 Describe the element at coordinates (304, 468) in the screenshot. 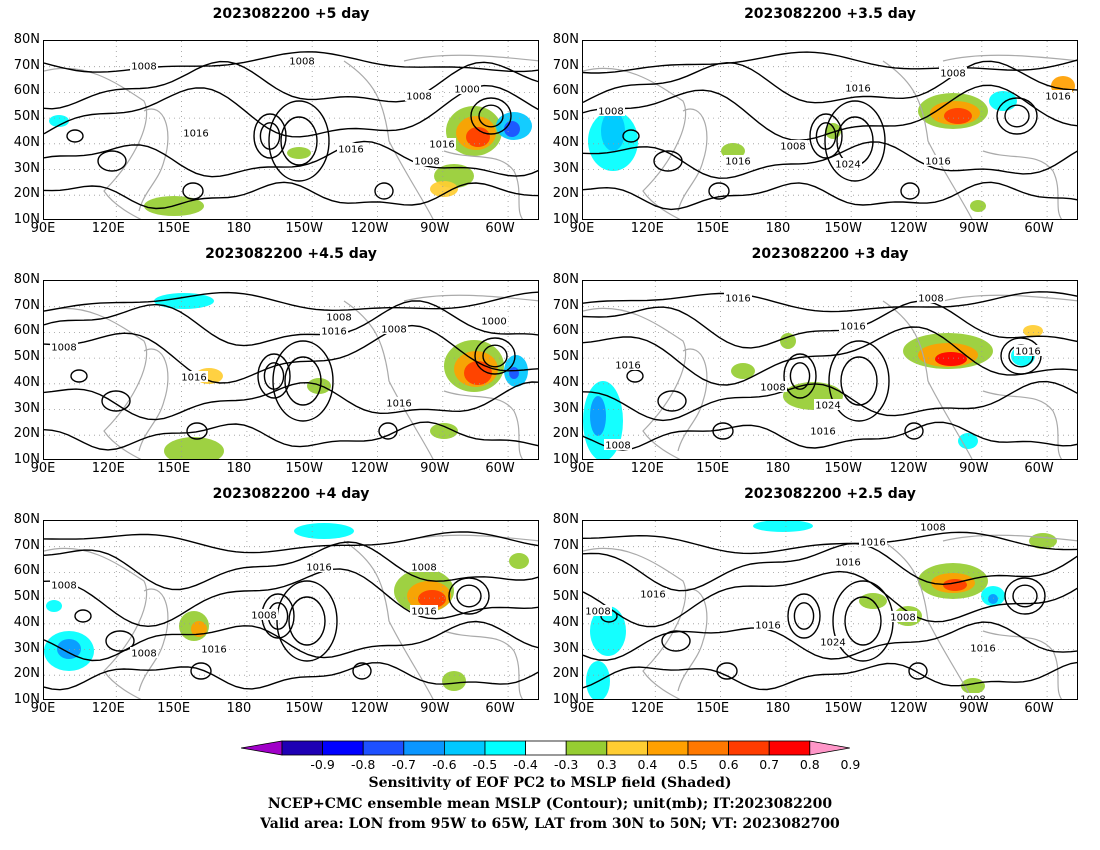

I see `lon-tick-label: 150W` at that location.